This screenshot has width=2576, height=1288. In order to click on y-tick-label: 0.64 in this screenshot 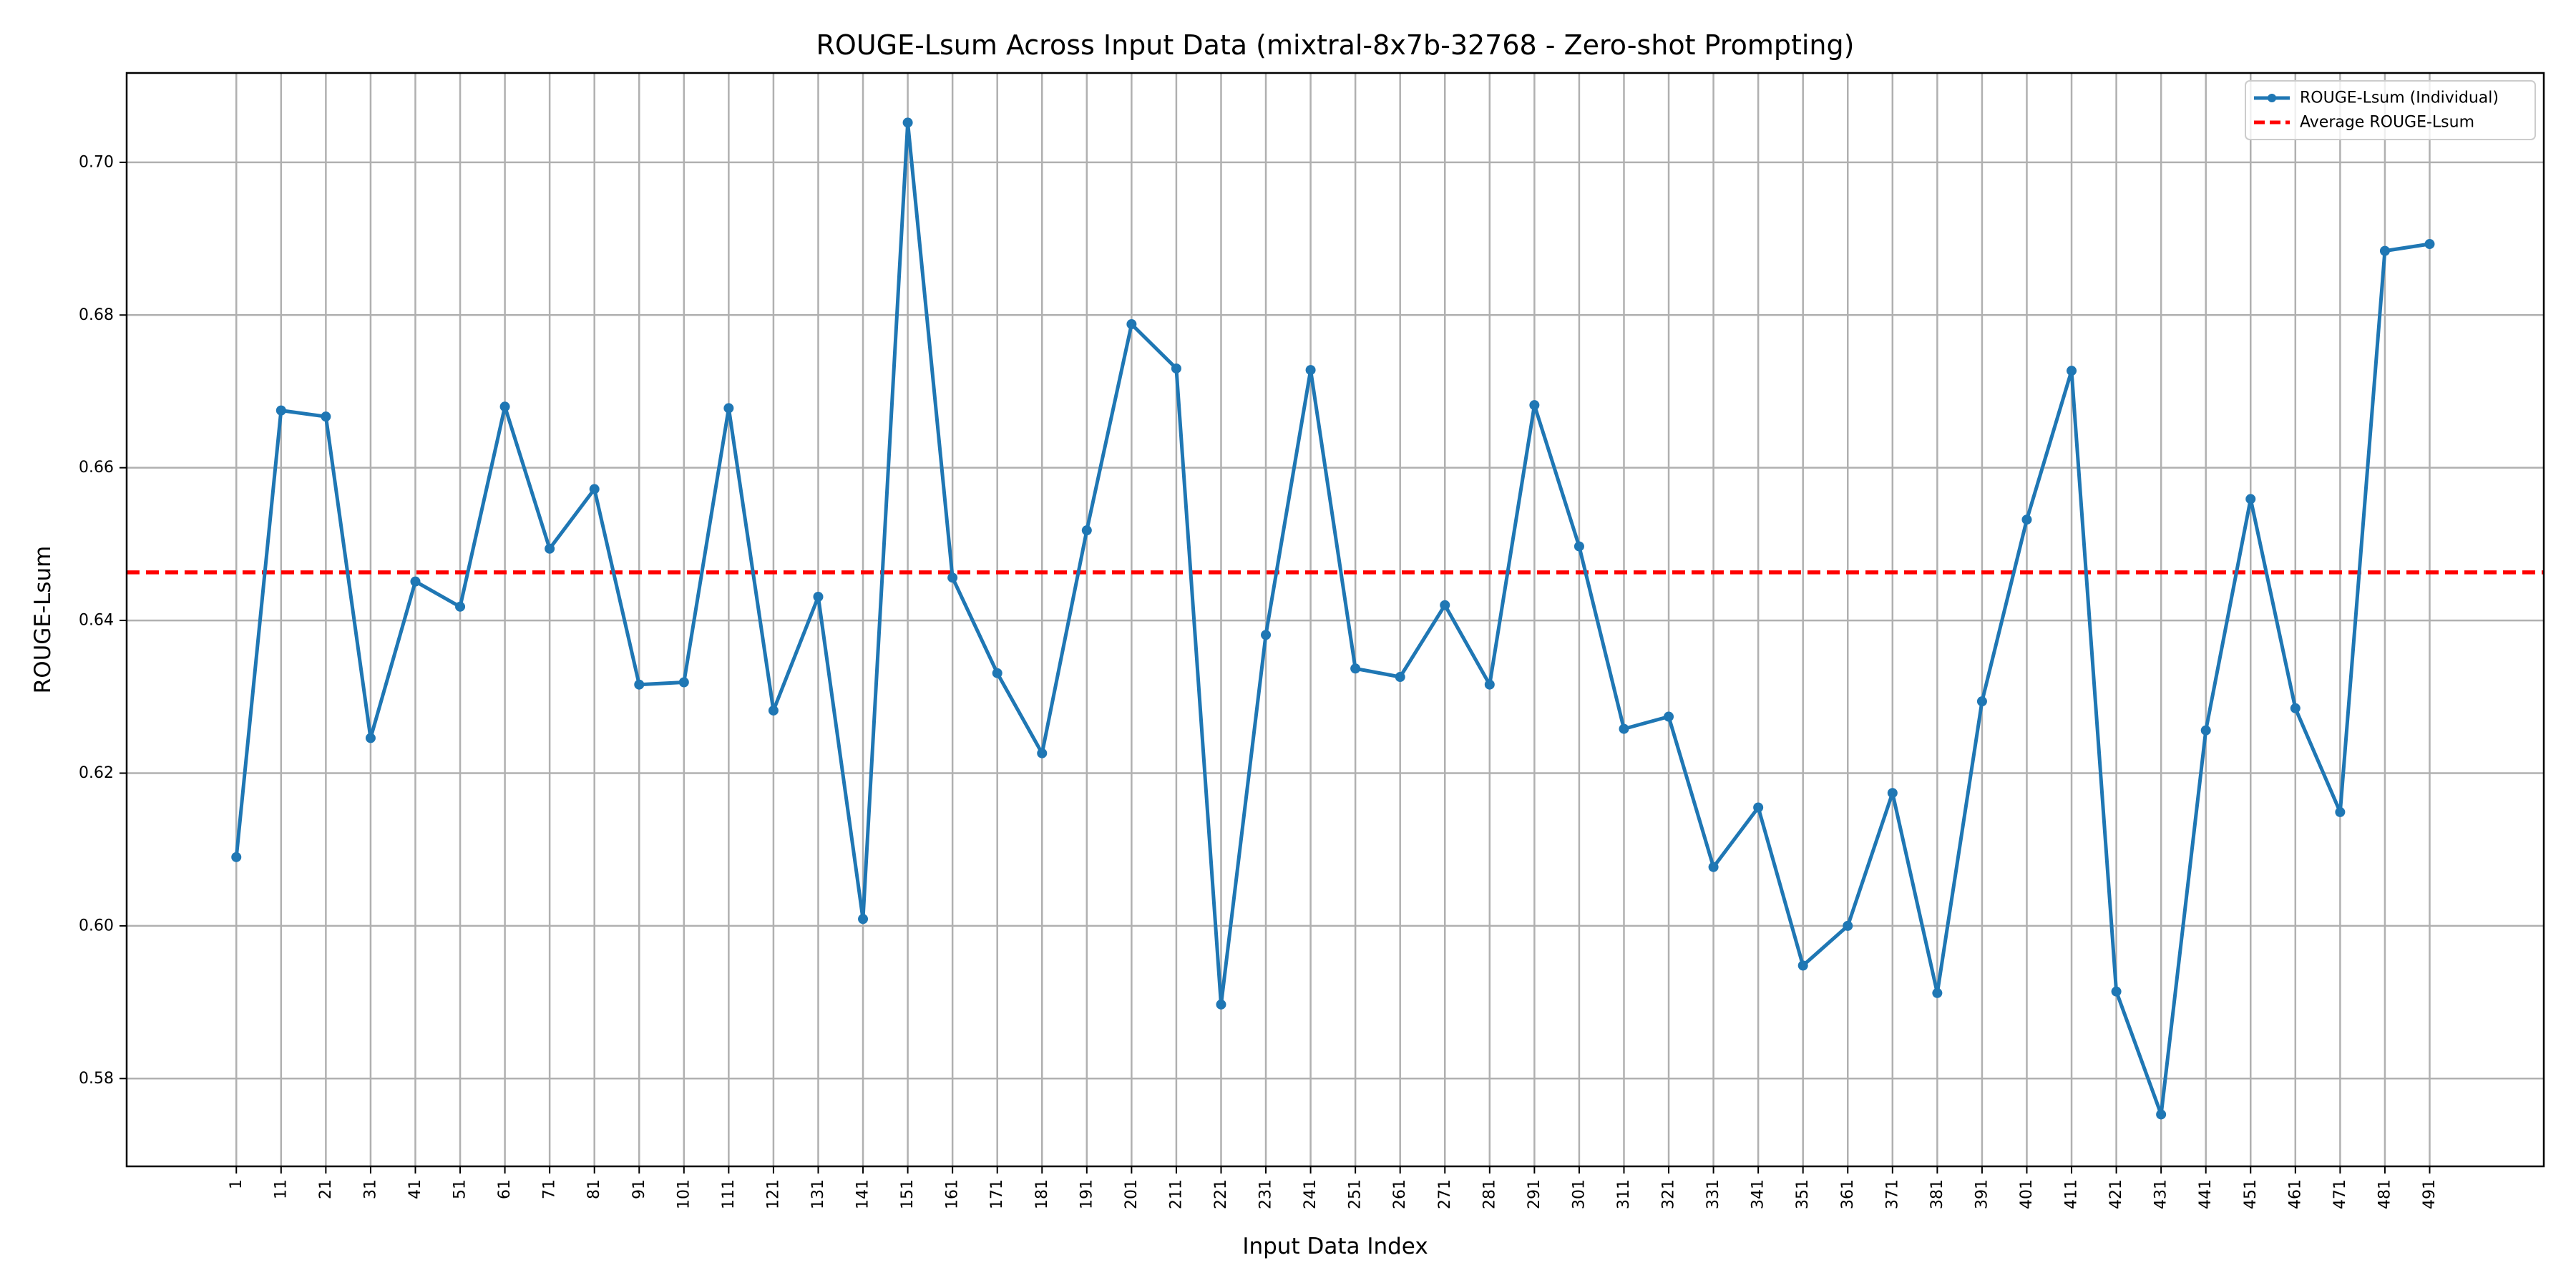, I will do `click(96, 621)`.